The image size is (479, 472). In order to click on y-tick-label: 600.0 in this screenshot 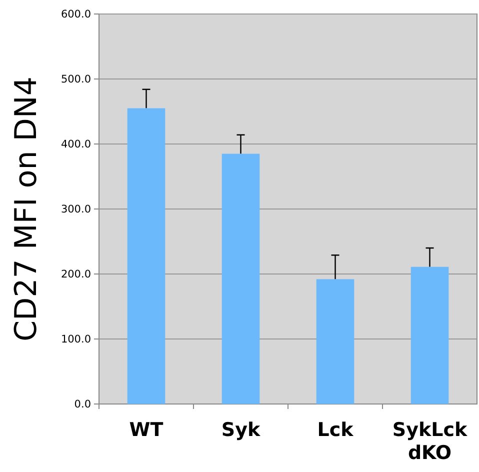, I will do `click(75, 14)`.